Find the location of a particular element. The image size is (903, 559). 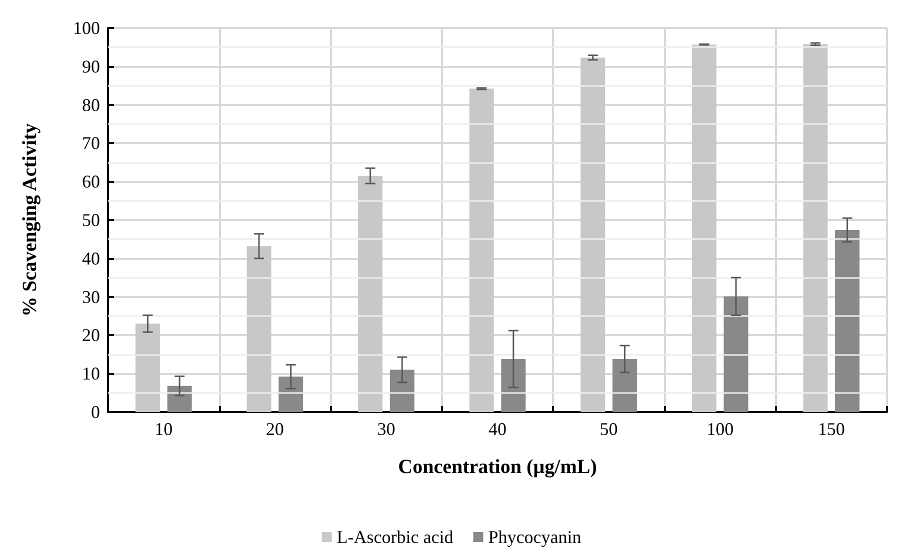

y-tick-label: 40 is located at coordinates (91, 258).